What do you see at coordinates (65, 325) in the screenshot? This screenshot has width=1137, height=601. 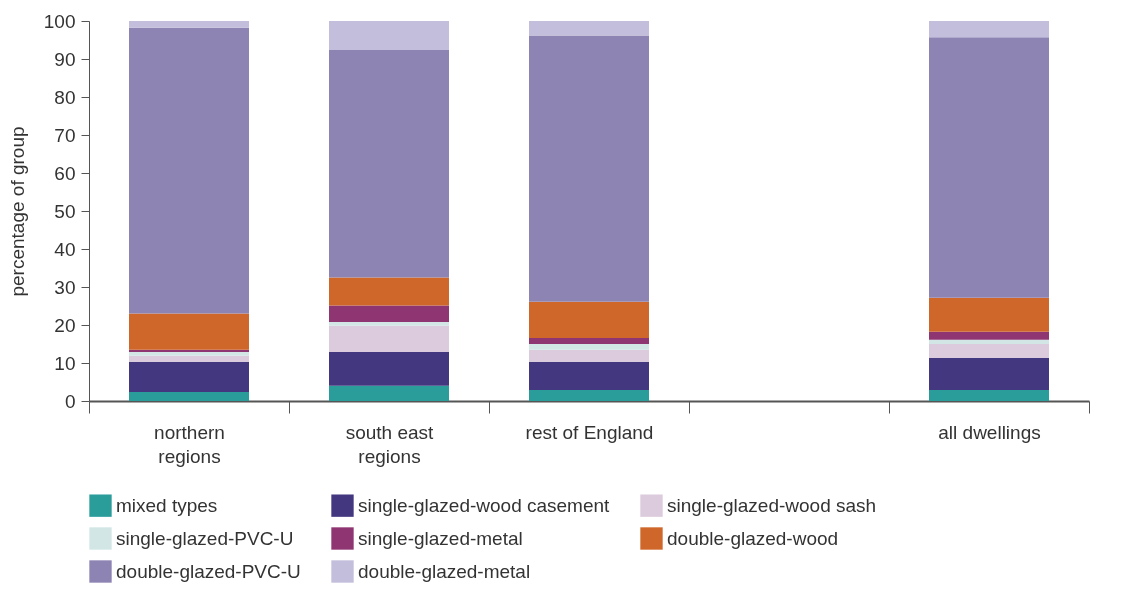 I see `y-tick-label: 20` at bounding box center [65, 325].